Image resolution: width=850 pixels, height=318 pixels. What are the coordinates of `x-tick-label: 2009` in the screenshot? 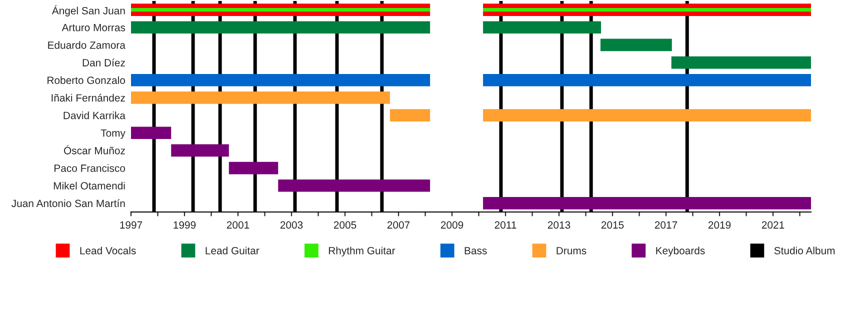 It's located at (452, 225).